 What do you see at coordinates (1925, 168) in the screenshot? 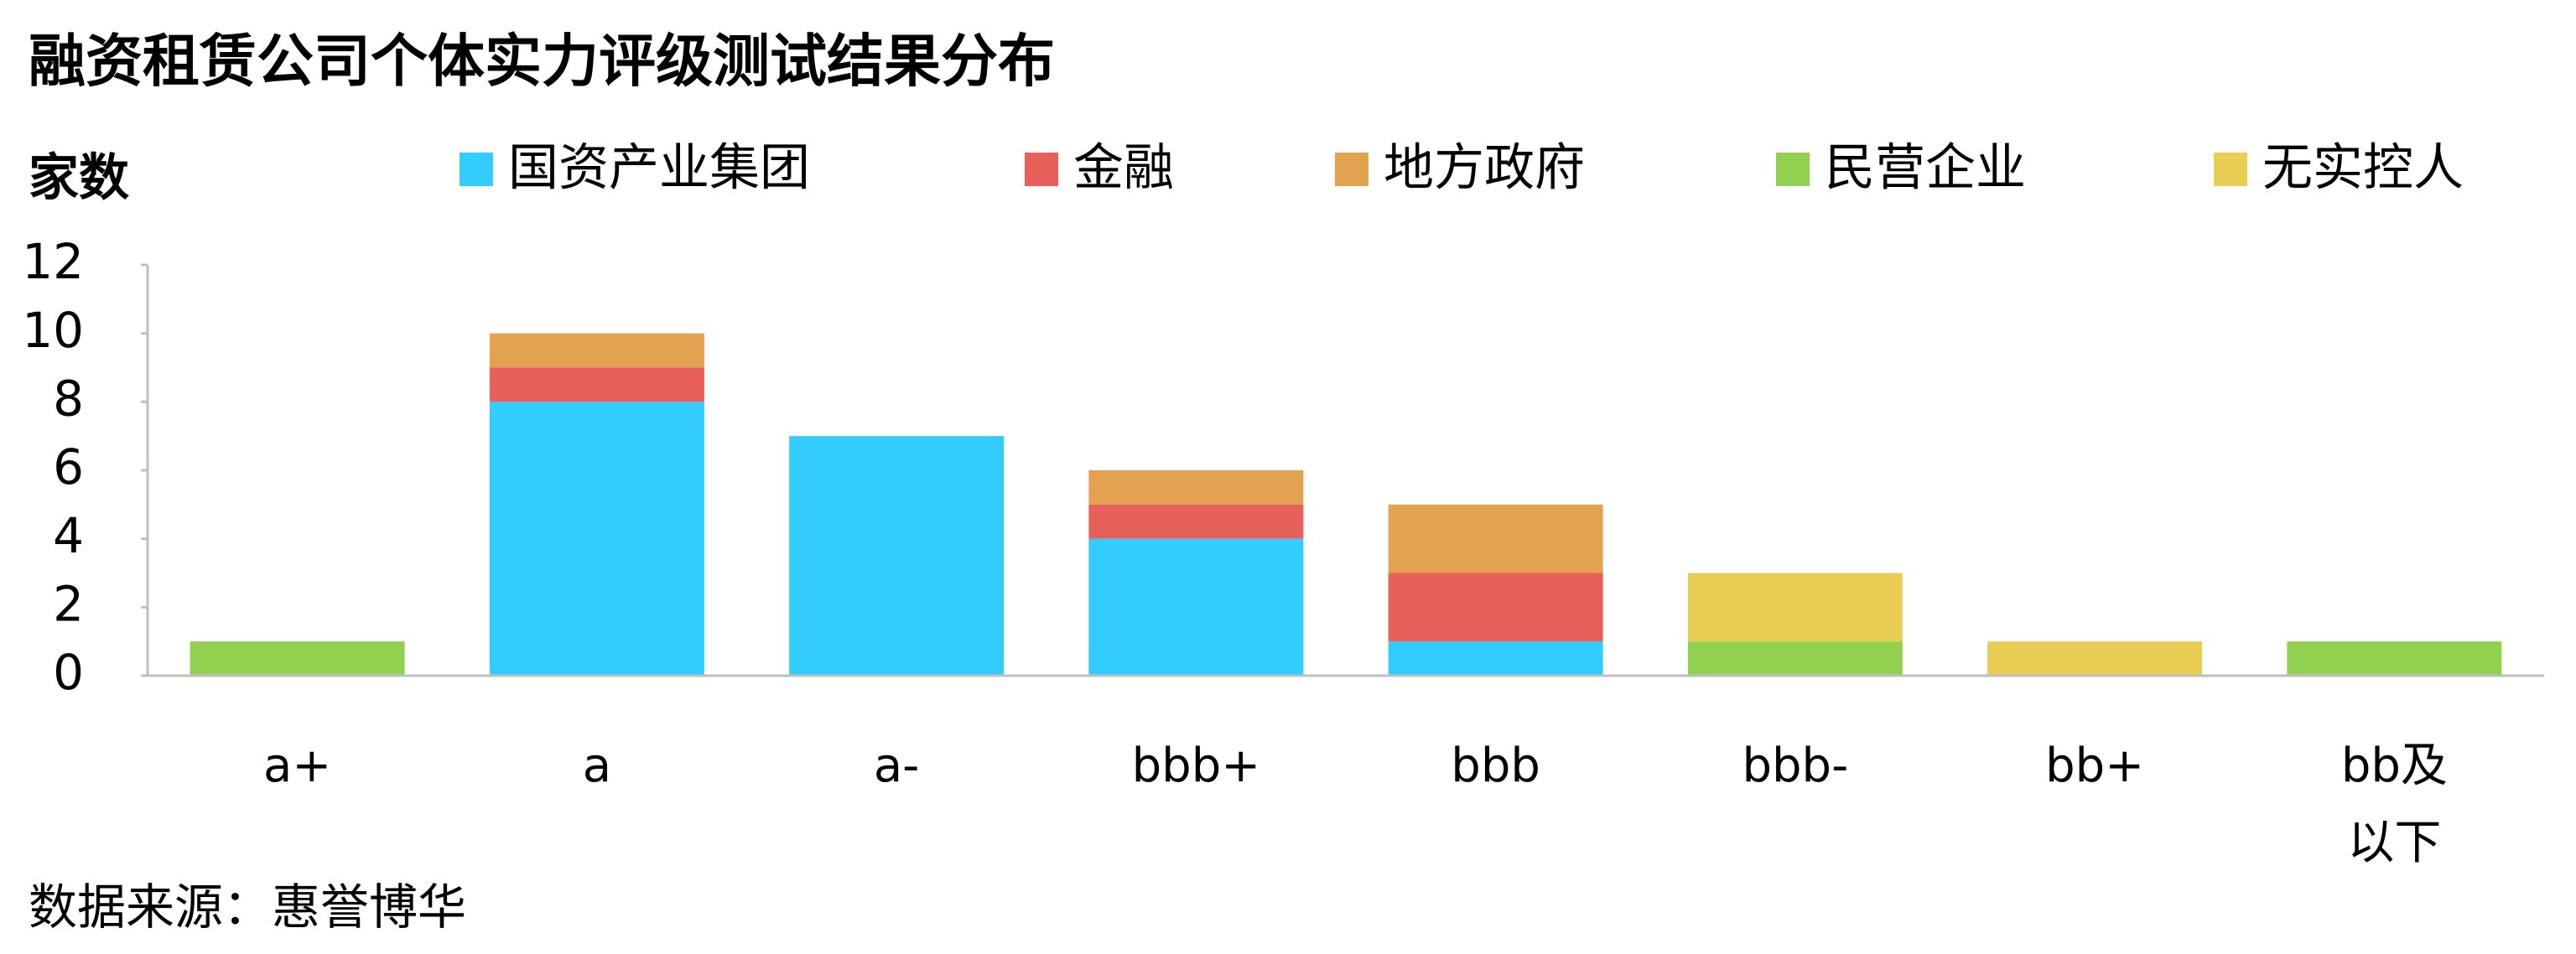
I see `legend-label: 民营企业` at bounding box center [1925, 168].